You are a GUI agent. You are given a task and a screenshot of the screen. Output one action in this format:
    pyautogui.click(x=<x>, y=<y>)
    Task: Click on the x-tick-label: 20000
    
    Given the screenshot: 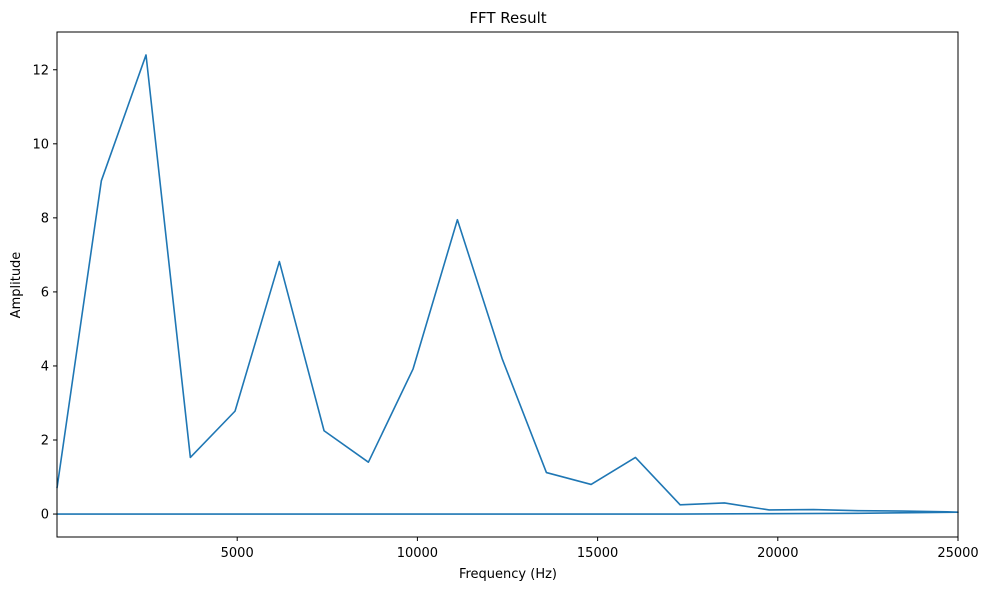 What is the action you would take?
    pyautogui.click(x=777, y=553)
    